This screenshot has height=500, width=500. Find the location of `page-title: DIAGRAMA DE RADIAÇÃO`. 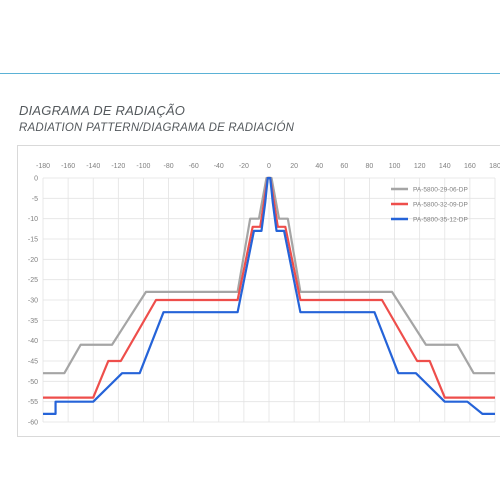

page-title: DIAGRAMA DE RADIAÇÃO is located at coordinates (102, 110).